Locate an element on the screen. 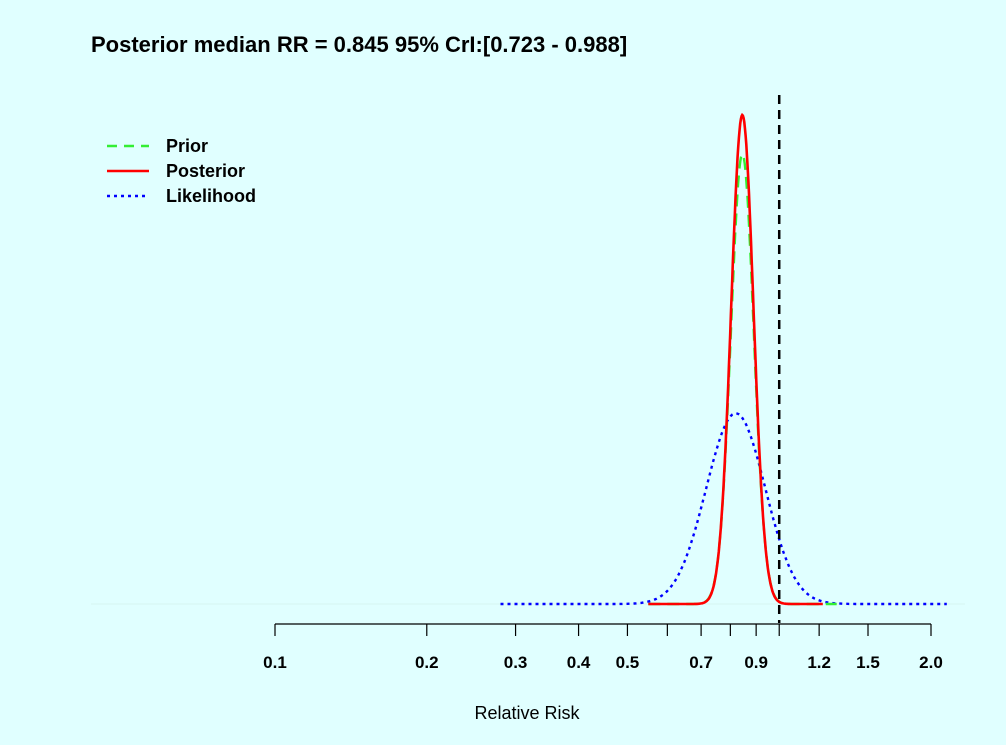  legend: Prior Posterior Likelihood is located at coordinates (181, 171).